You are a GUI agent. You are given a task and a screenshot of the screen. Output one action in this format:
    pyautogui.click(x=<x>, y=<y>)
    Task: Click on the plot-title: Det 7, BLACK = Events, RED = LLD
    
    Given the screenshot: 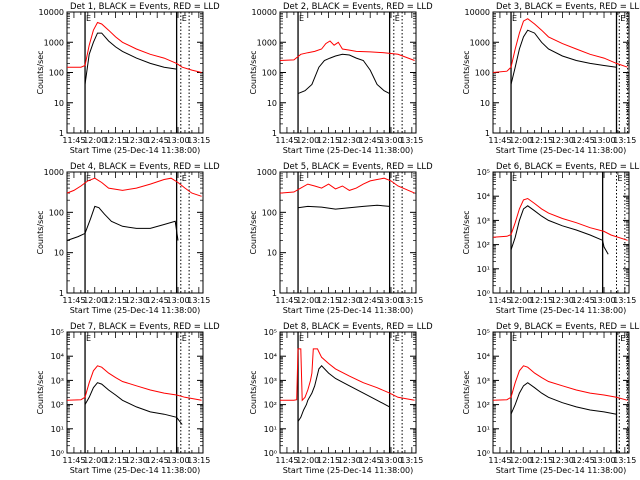 What is the action you would take?
    pyautogui.click(x=145, y=327)
    